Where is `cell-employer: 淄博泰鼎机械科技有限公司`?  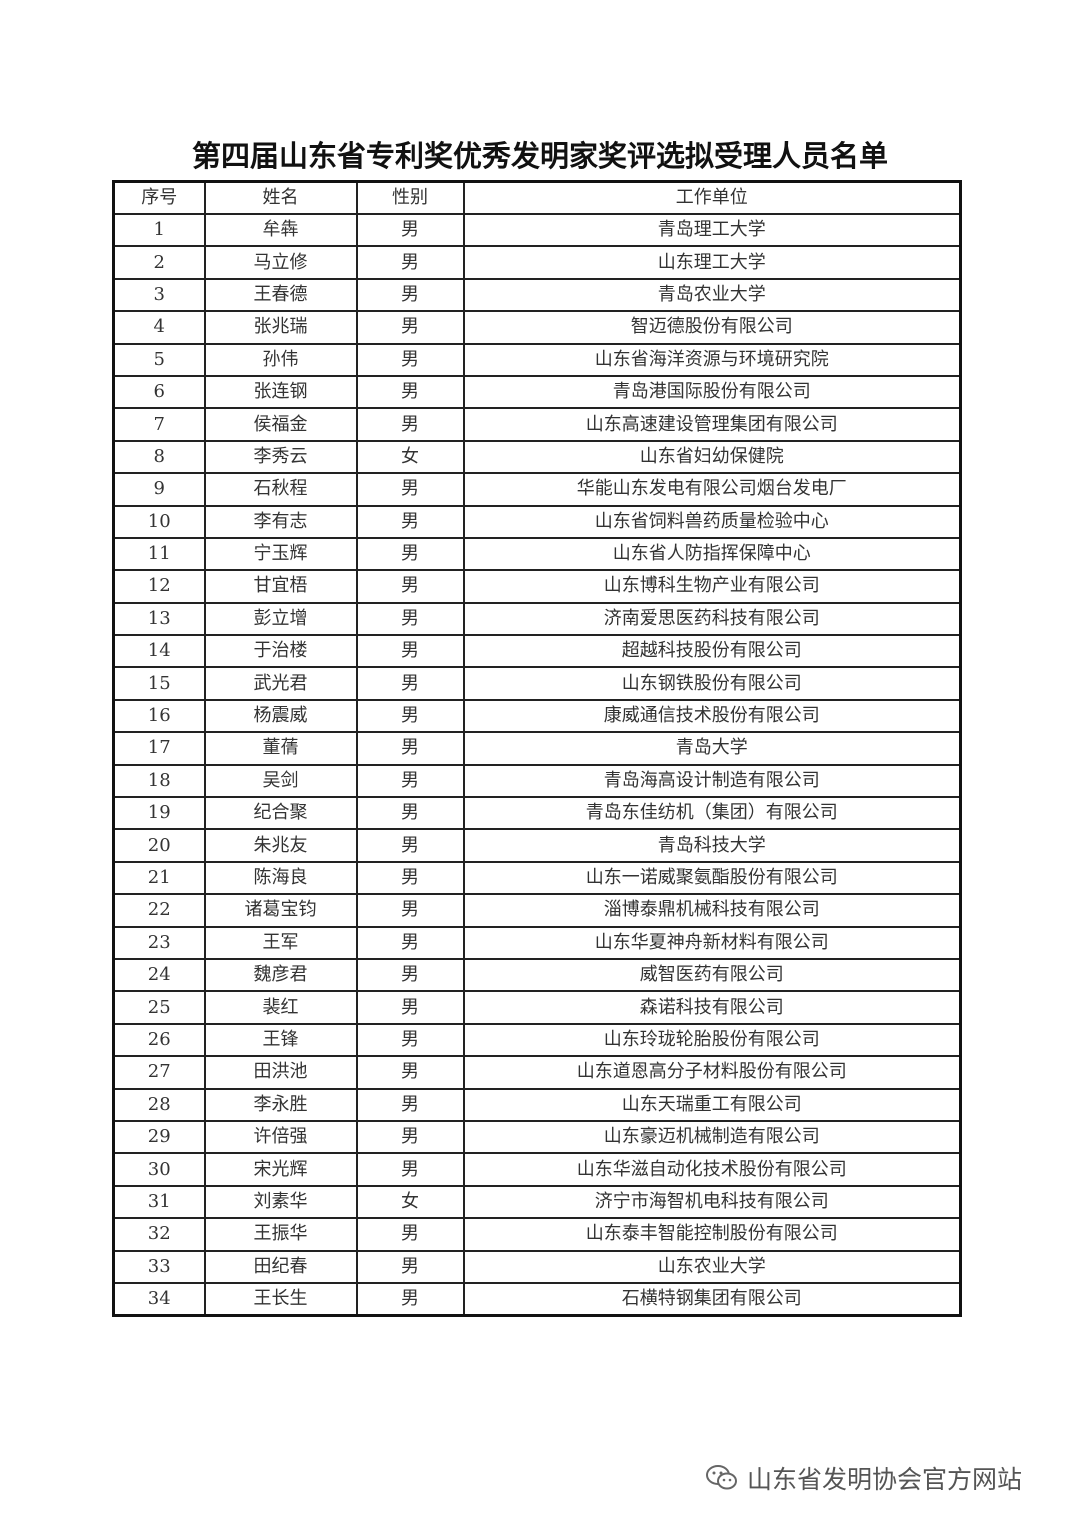 cell-employer: 淄博泰鼎机械科技有限公司 is located at coordinates (712, 910).